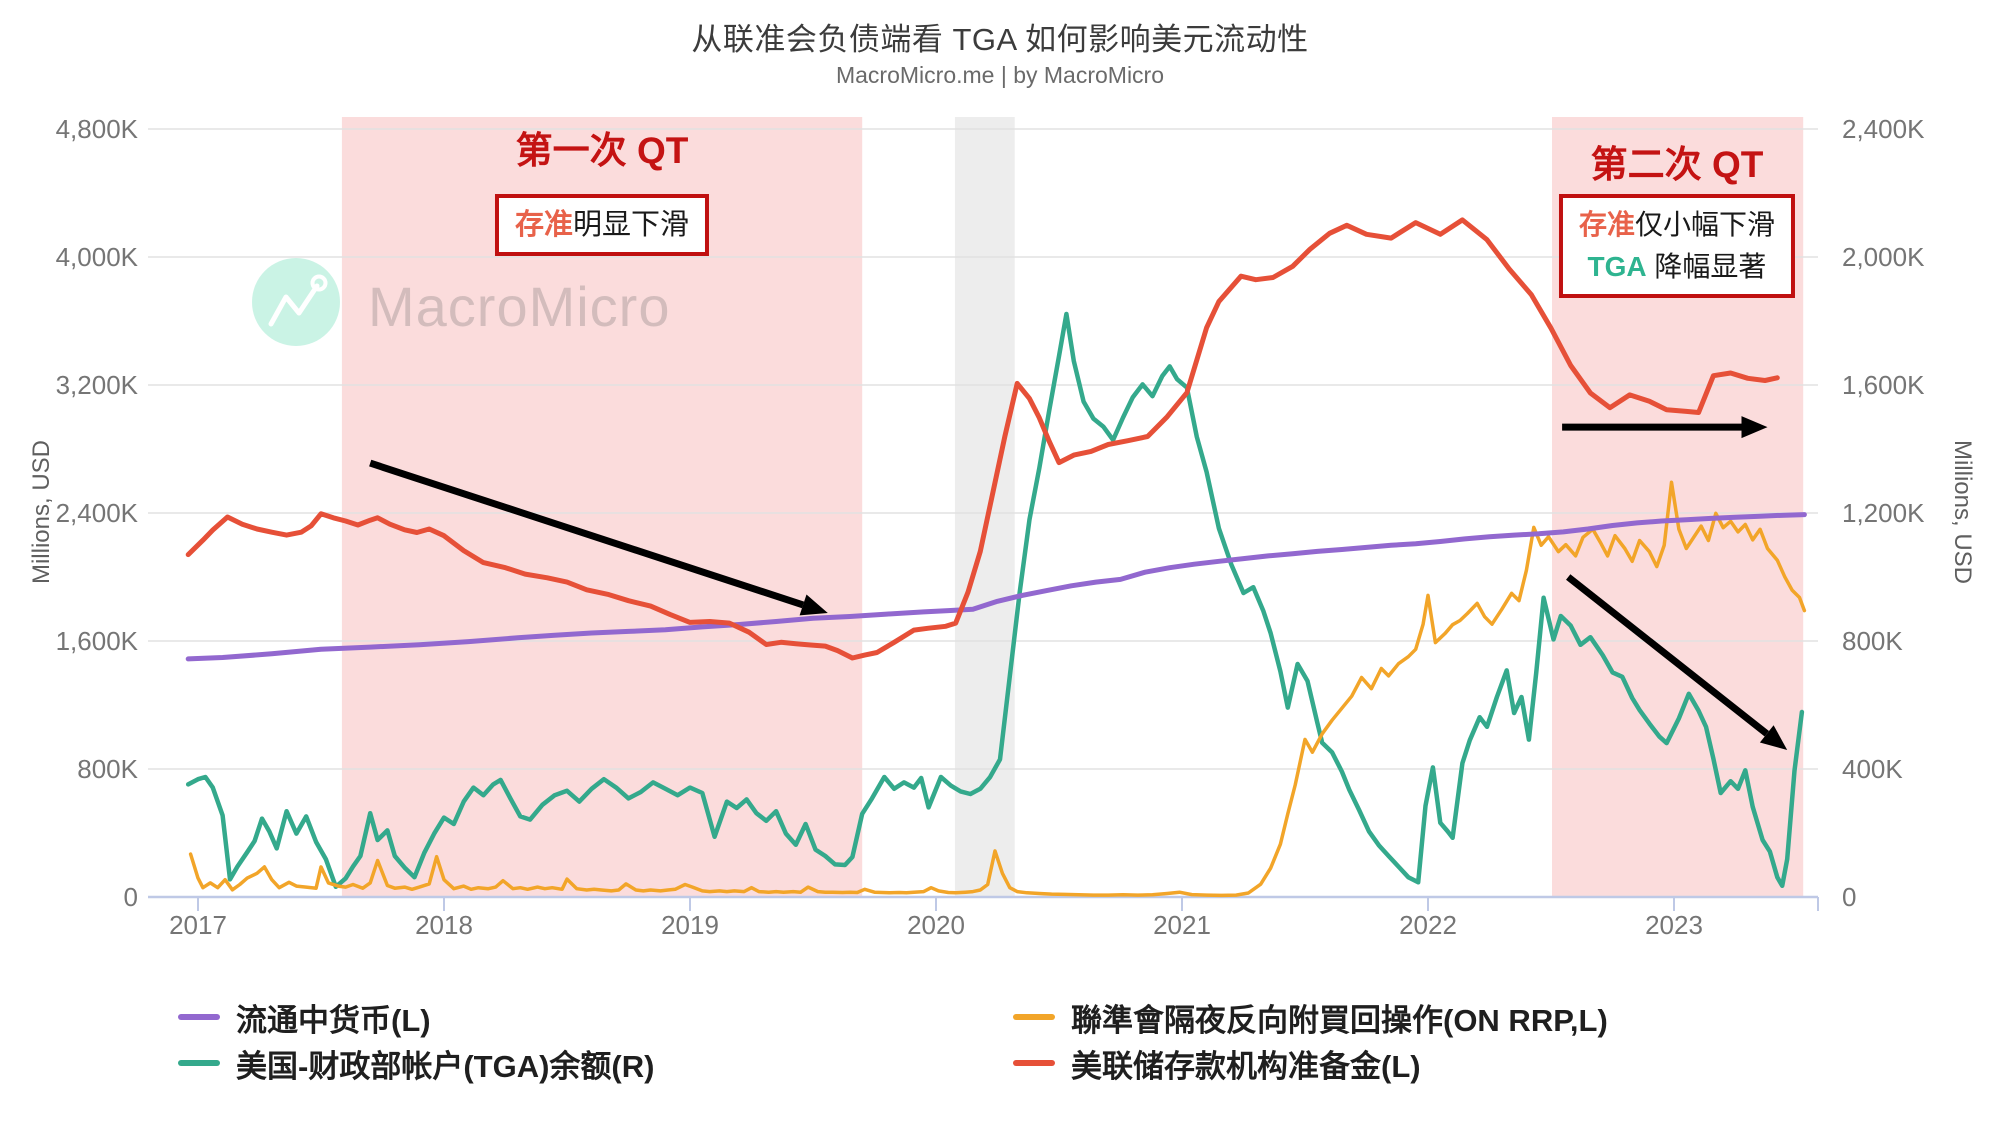 The height and width of the screenshot is (1125, 2000). I want to click on legend-column-right: 聯準會隔夜反向附買回操作(ON RRP,L) 美联储存款机构准备金(L), so click(1310, 1040).